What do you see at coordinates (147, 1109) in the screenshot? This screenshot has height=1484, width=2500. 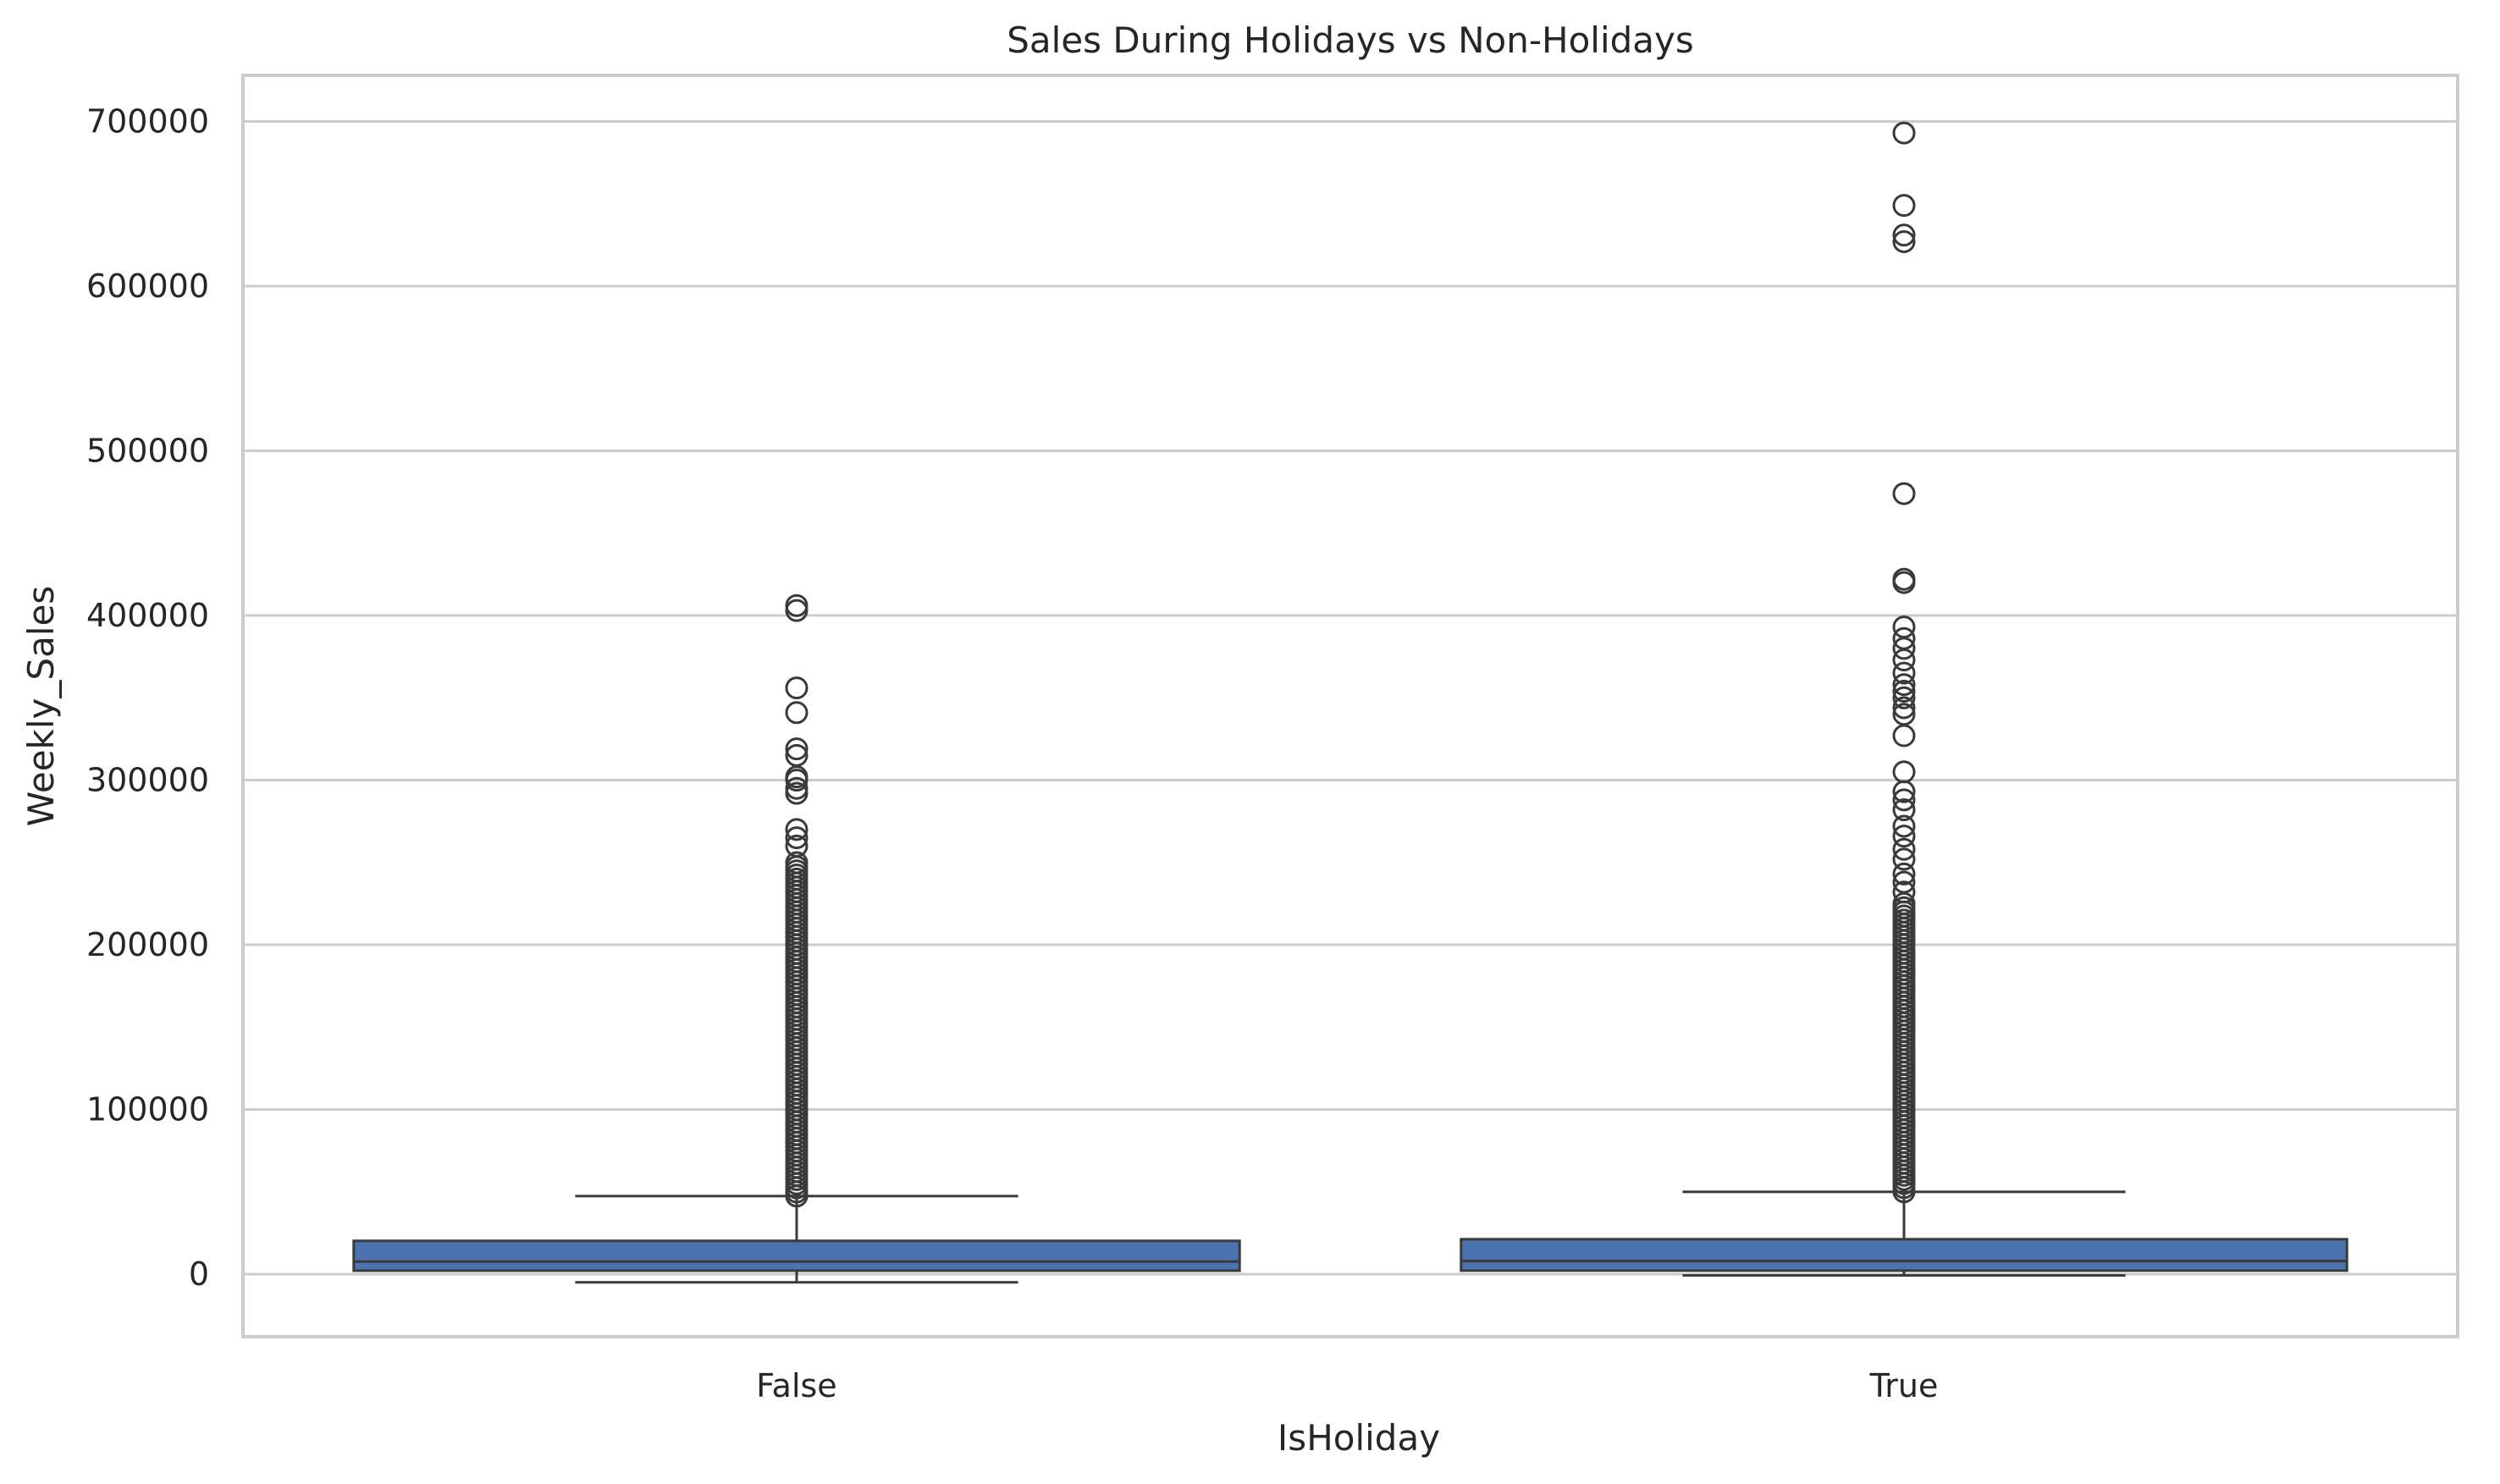 I see `y-tick-label: 100000` at bounding box center [147, 1109].